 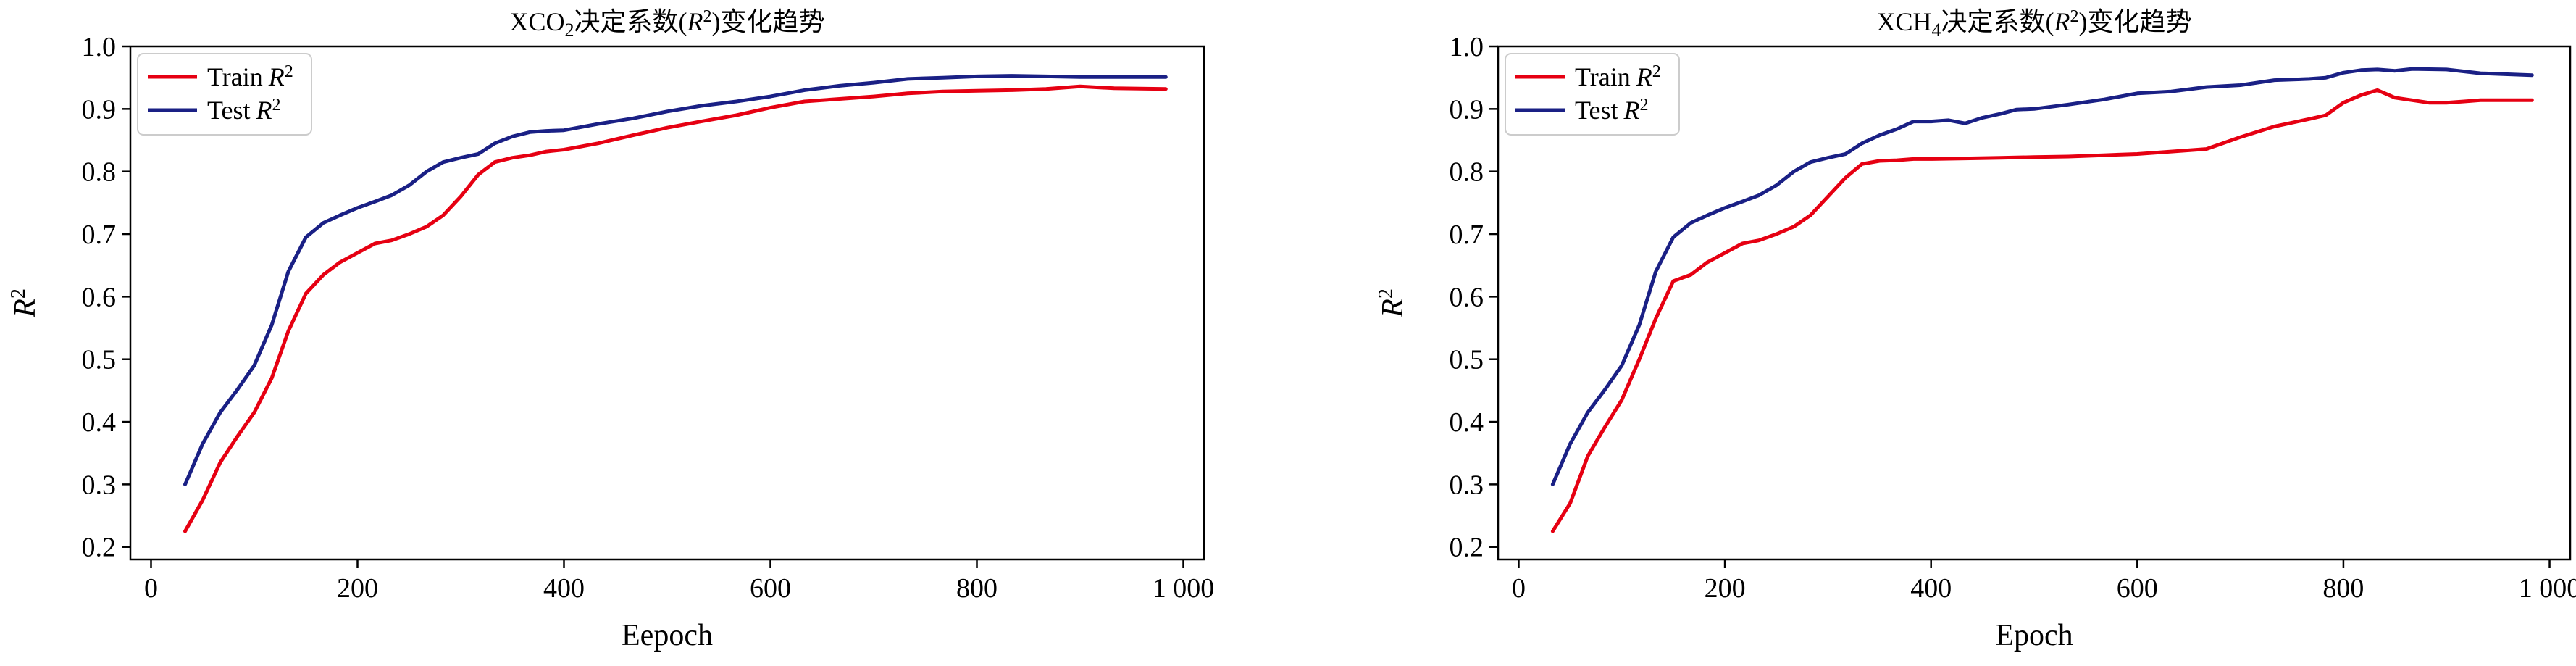 What do you see at coordinates (1936, 31) in the screenshot?
I see `chart-title-subscript: 4` at bounding box center [1936, 31].